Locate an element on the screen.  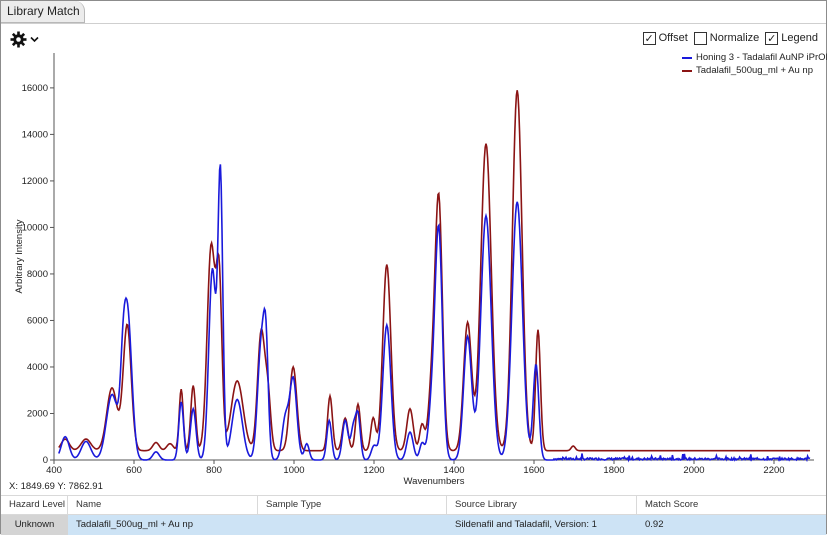
y-tick-label: 16000 is located at coordinates (35, 88).